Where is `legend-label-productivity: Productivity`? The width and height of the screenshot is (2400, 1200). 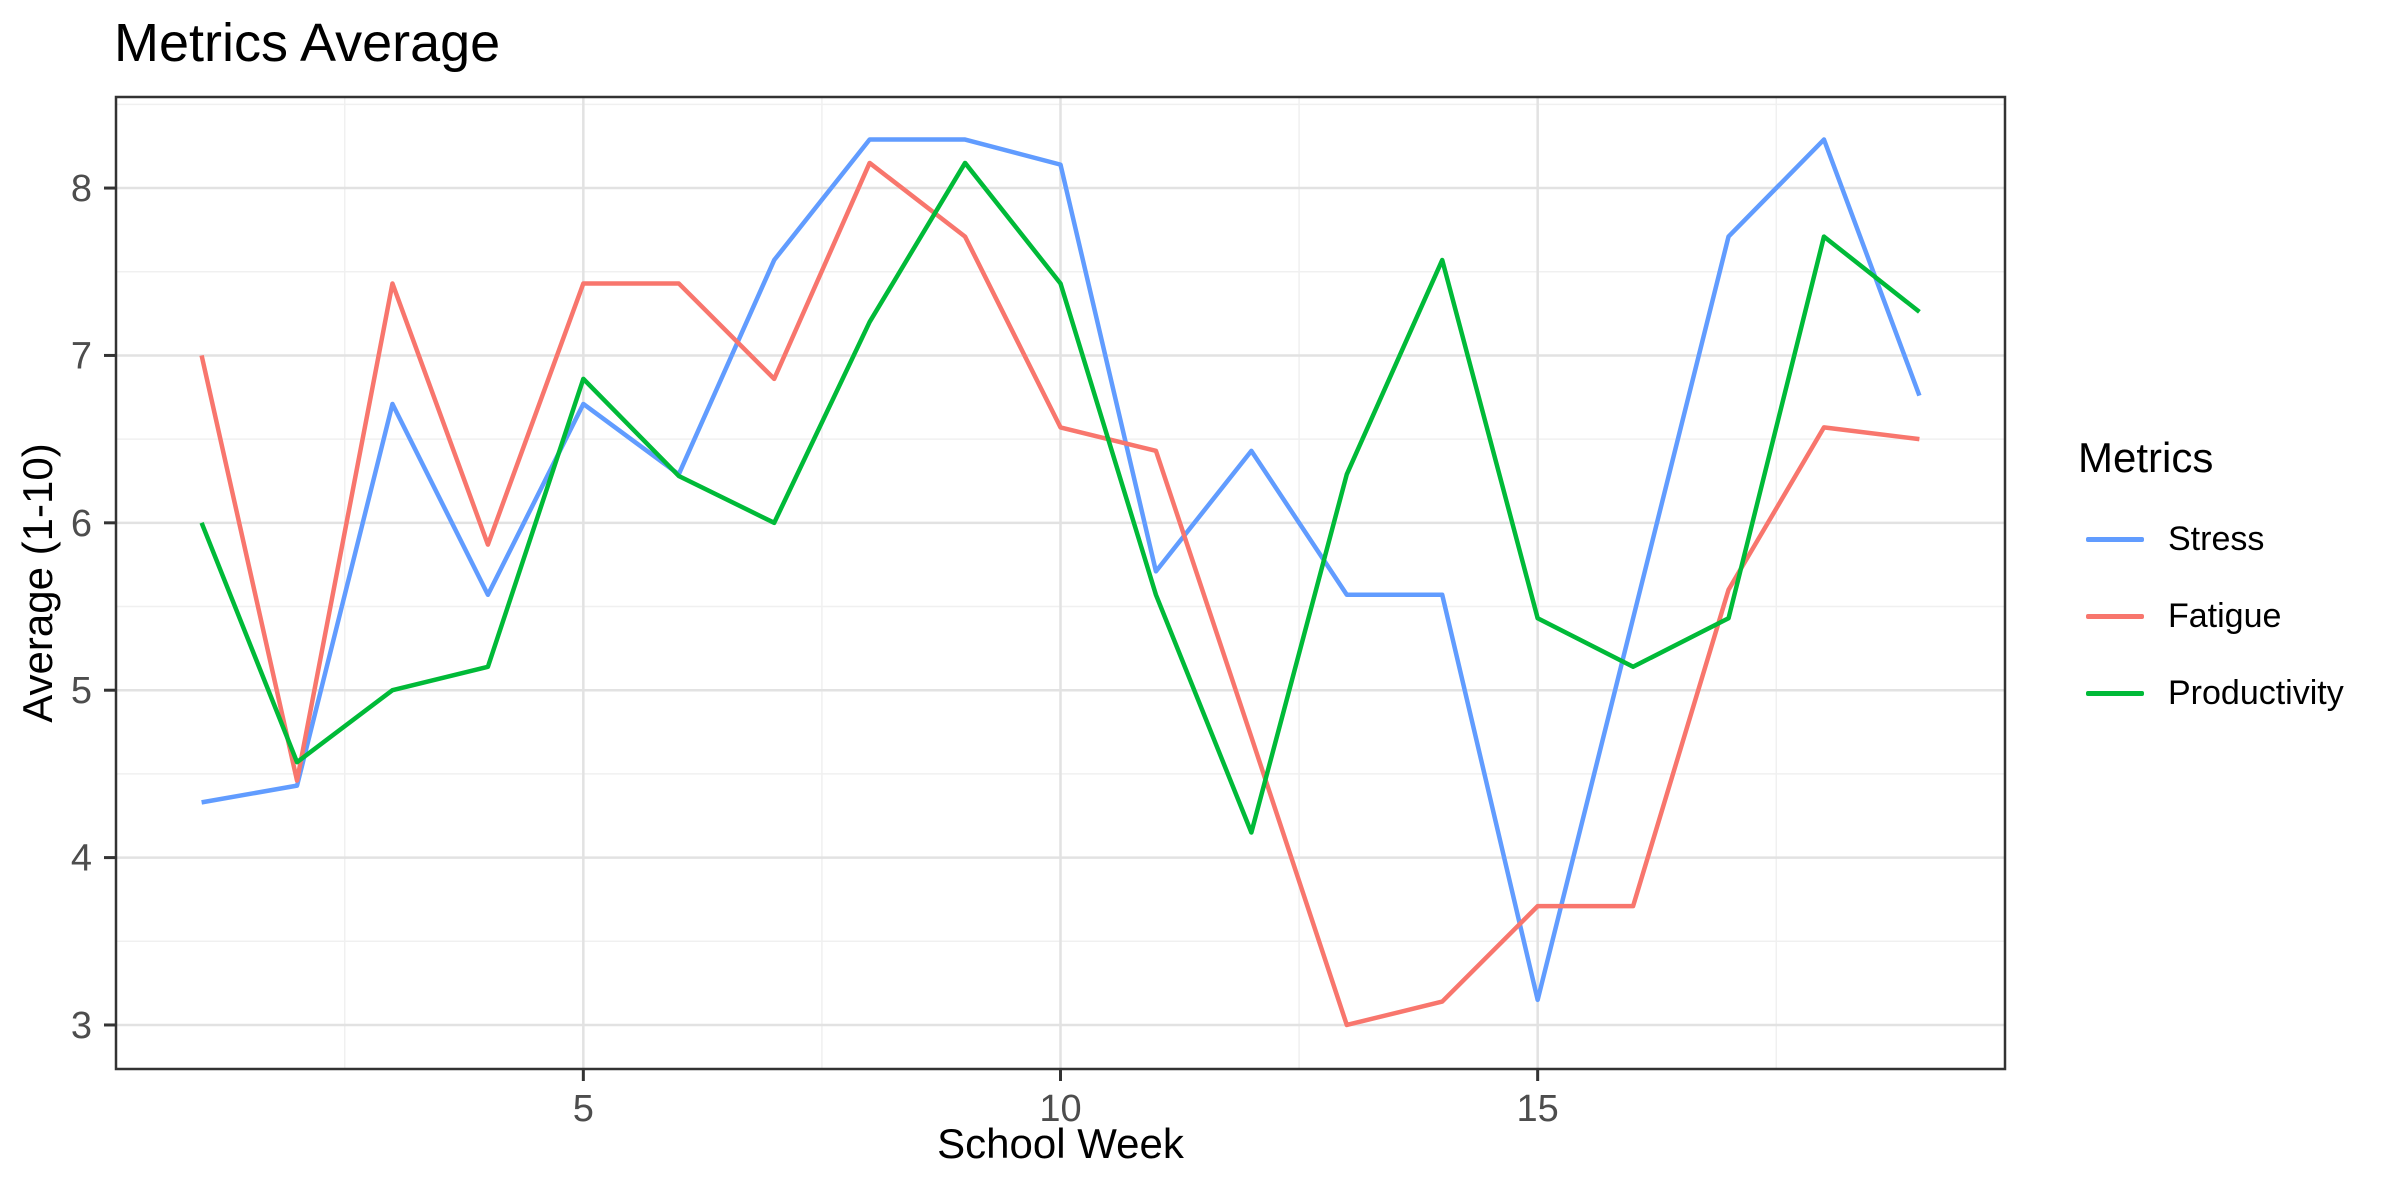 legend-label-productivity: Productivity is located at coordinates (2256, 693).